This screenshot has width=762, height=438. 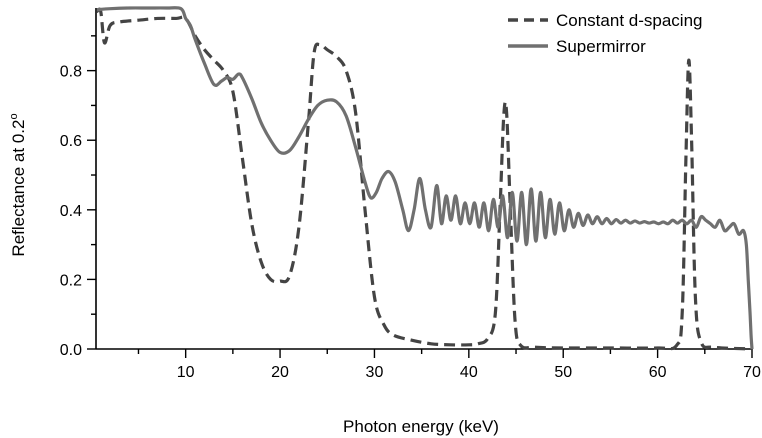 I want to click on x-tick-label-70: 70, so click(x=752, y=372).